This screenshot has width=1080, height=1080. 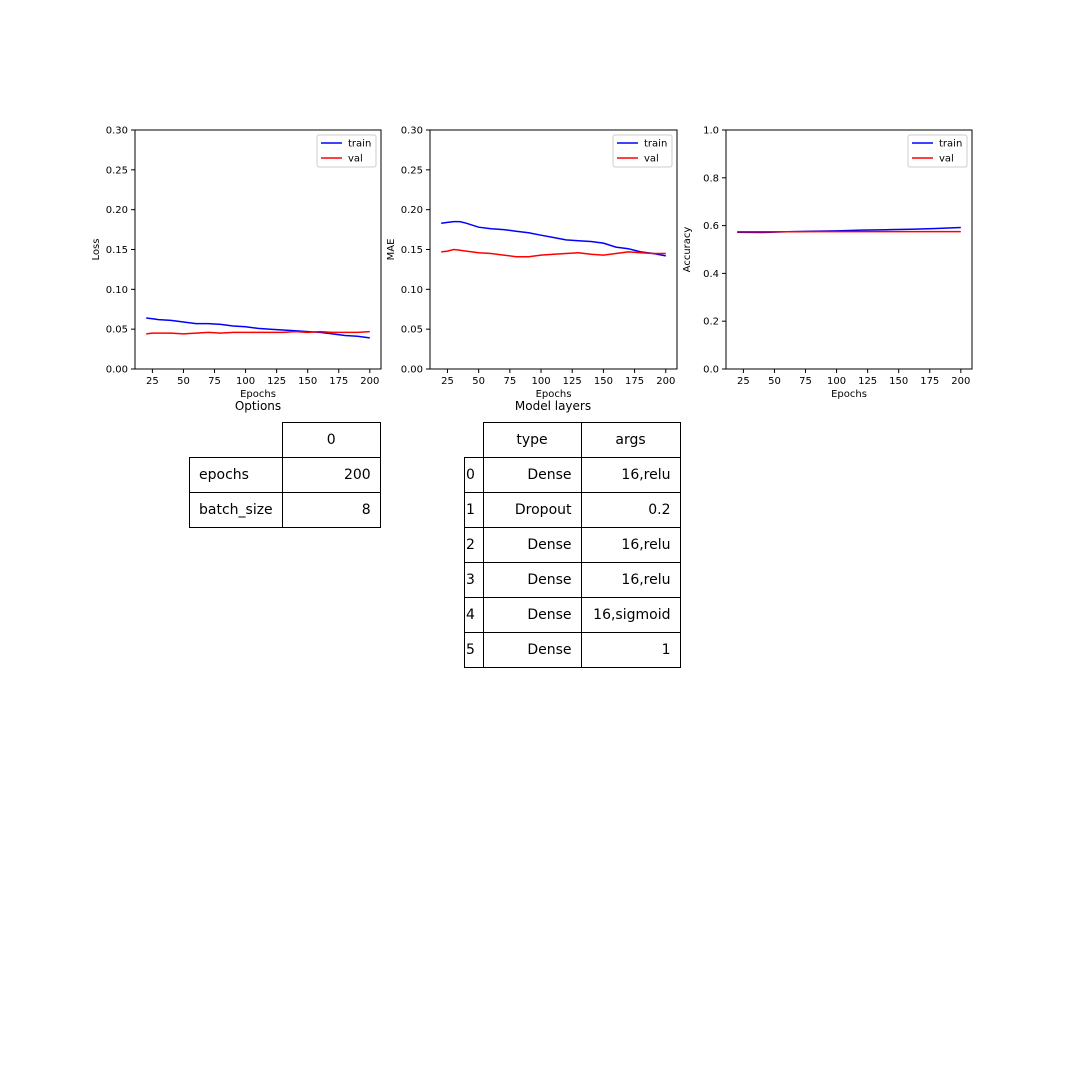 I want to click on options-table: 0 epochs 200 batch_size 8, so click(x=285, y=475).